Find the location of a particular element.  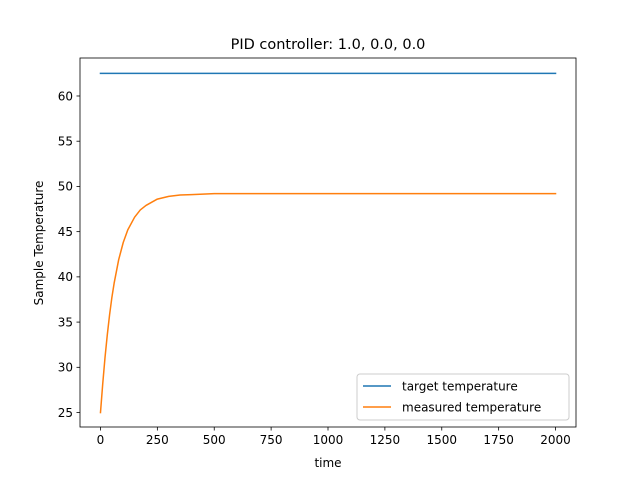

legend: target temperature measured temperature is located at coordinates (463, 397).